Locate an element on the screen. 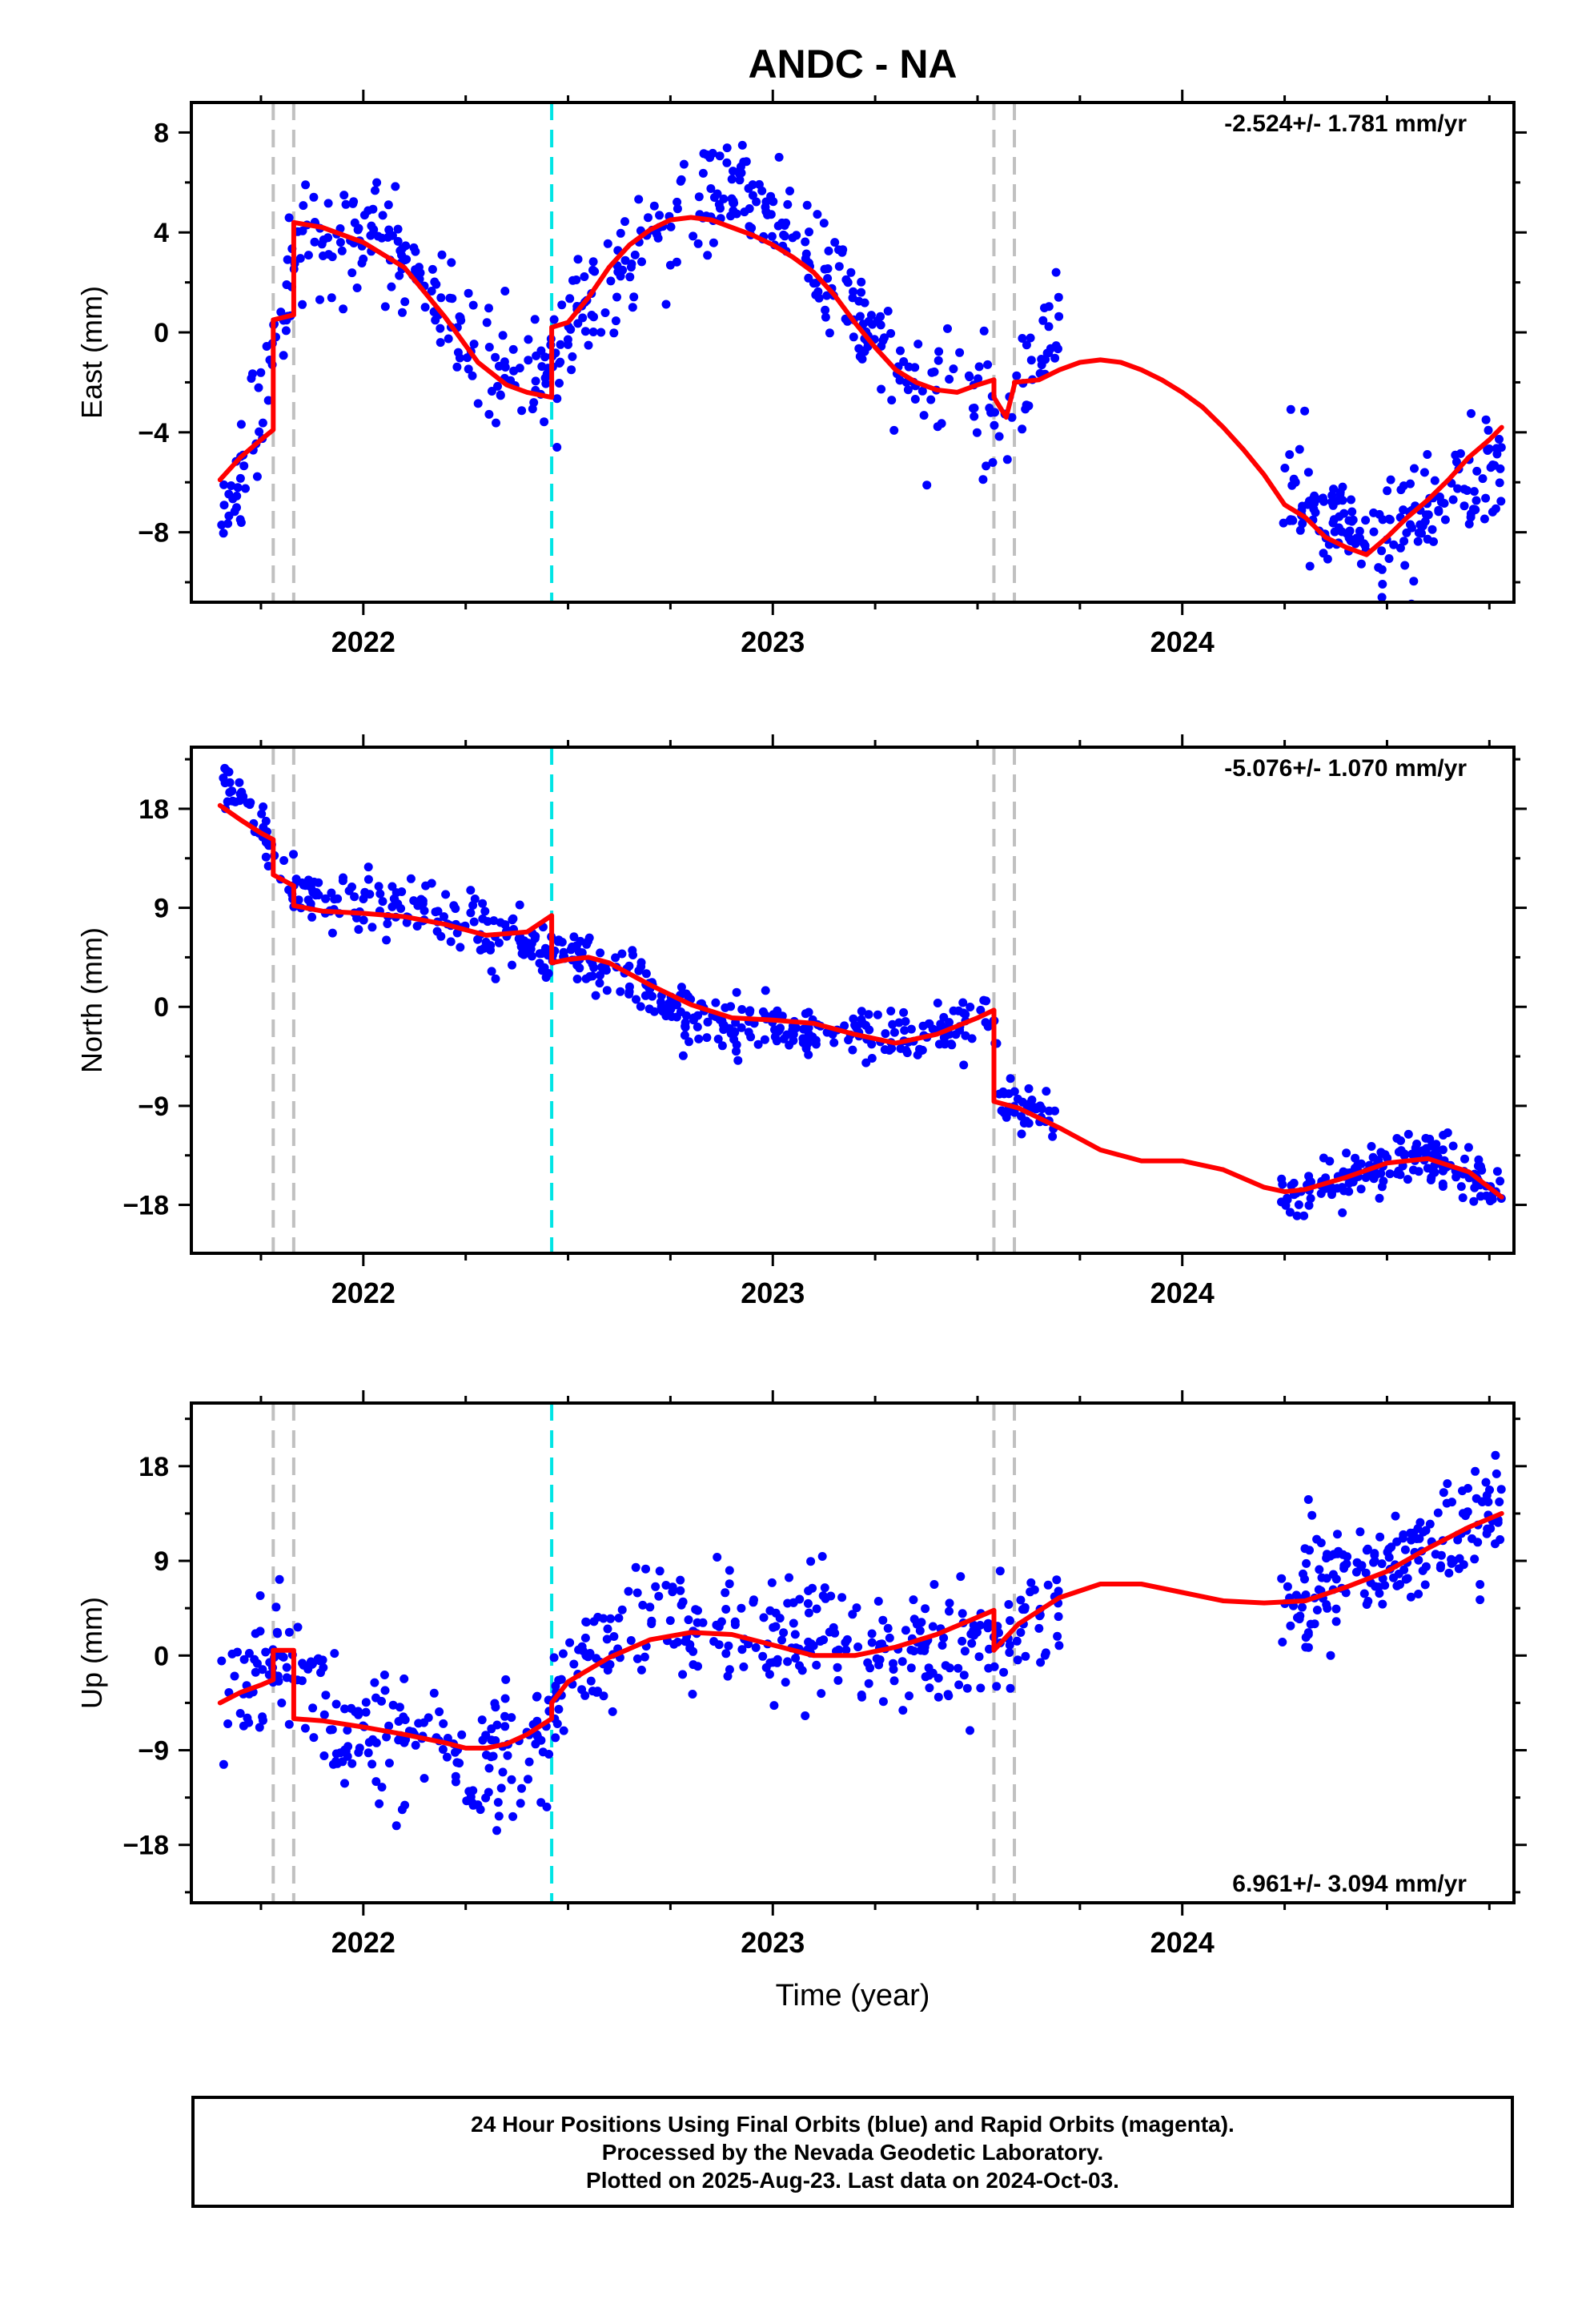 The width and height of the screenshot is (1582, 2324). model-fit-line is located at coordinates (860, 1631).